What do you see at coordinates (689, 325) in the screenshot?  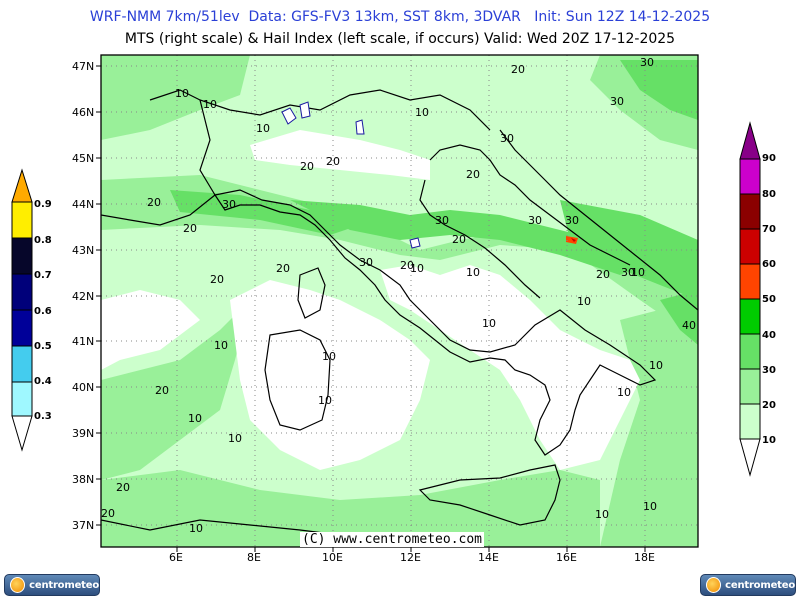 I see `contour-label: 40` at bounding box center [689, 325].